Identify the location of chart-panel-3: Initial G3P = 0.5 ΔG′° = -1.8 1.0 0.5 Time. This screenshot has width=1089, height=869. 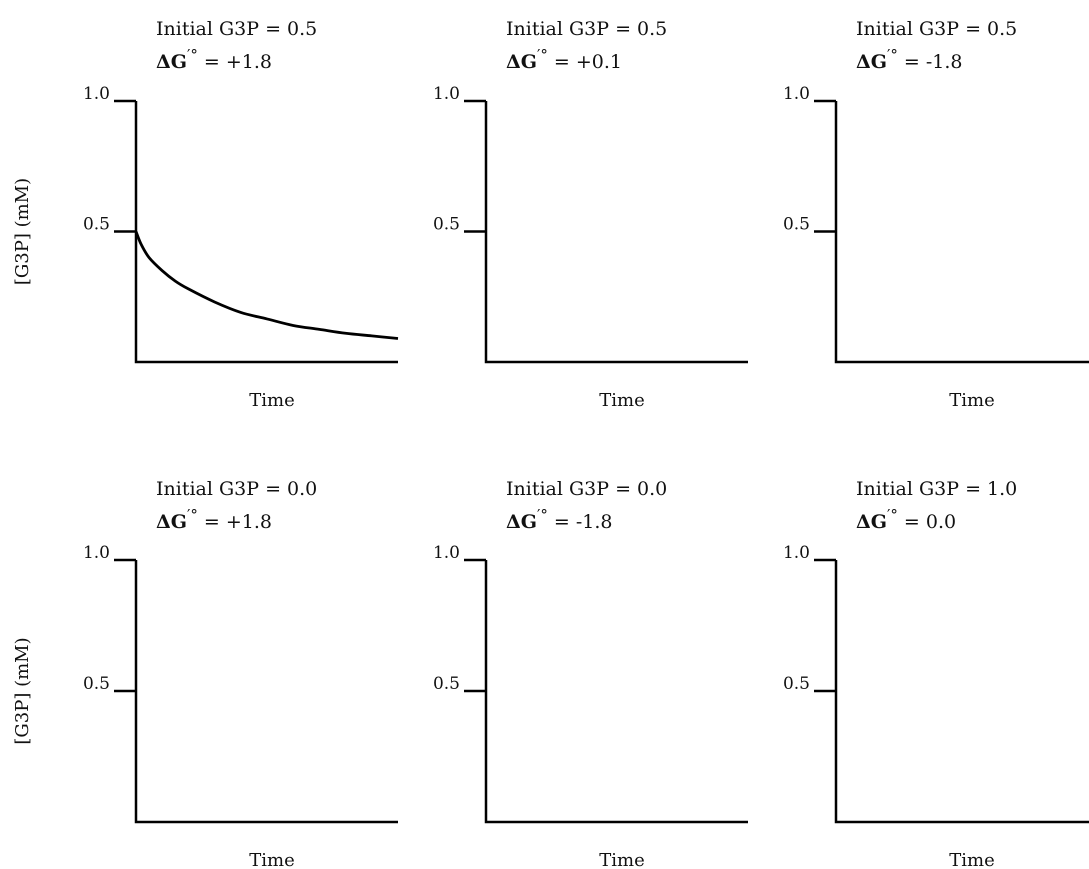
(936, 214).